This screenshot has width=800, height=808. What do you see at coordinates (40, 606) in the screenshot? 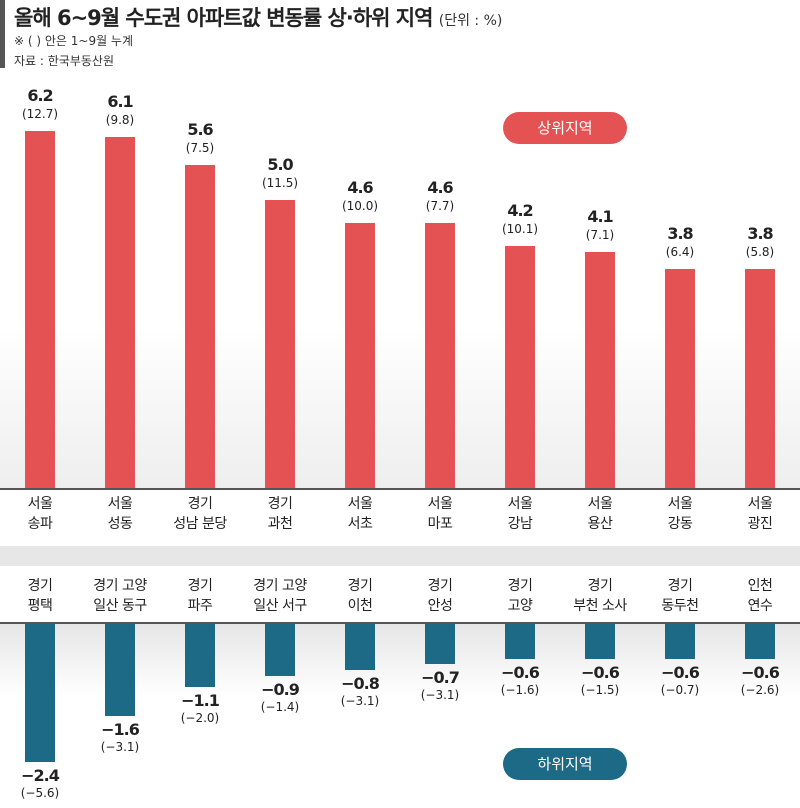
I see `category-label: 평택` at bounding box center [40, 606].